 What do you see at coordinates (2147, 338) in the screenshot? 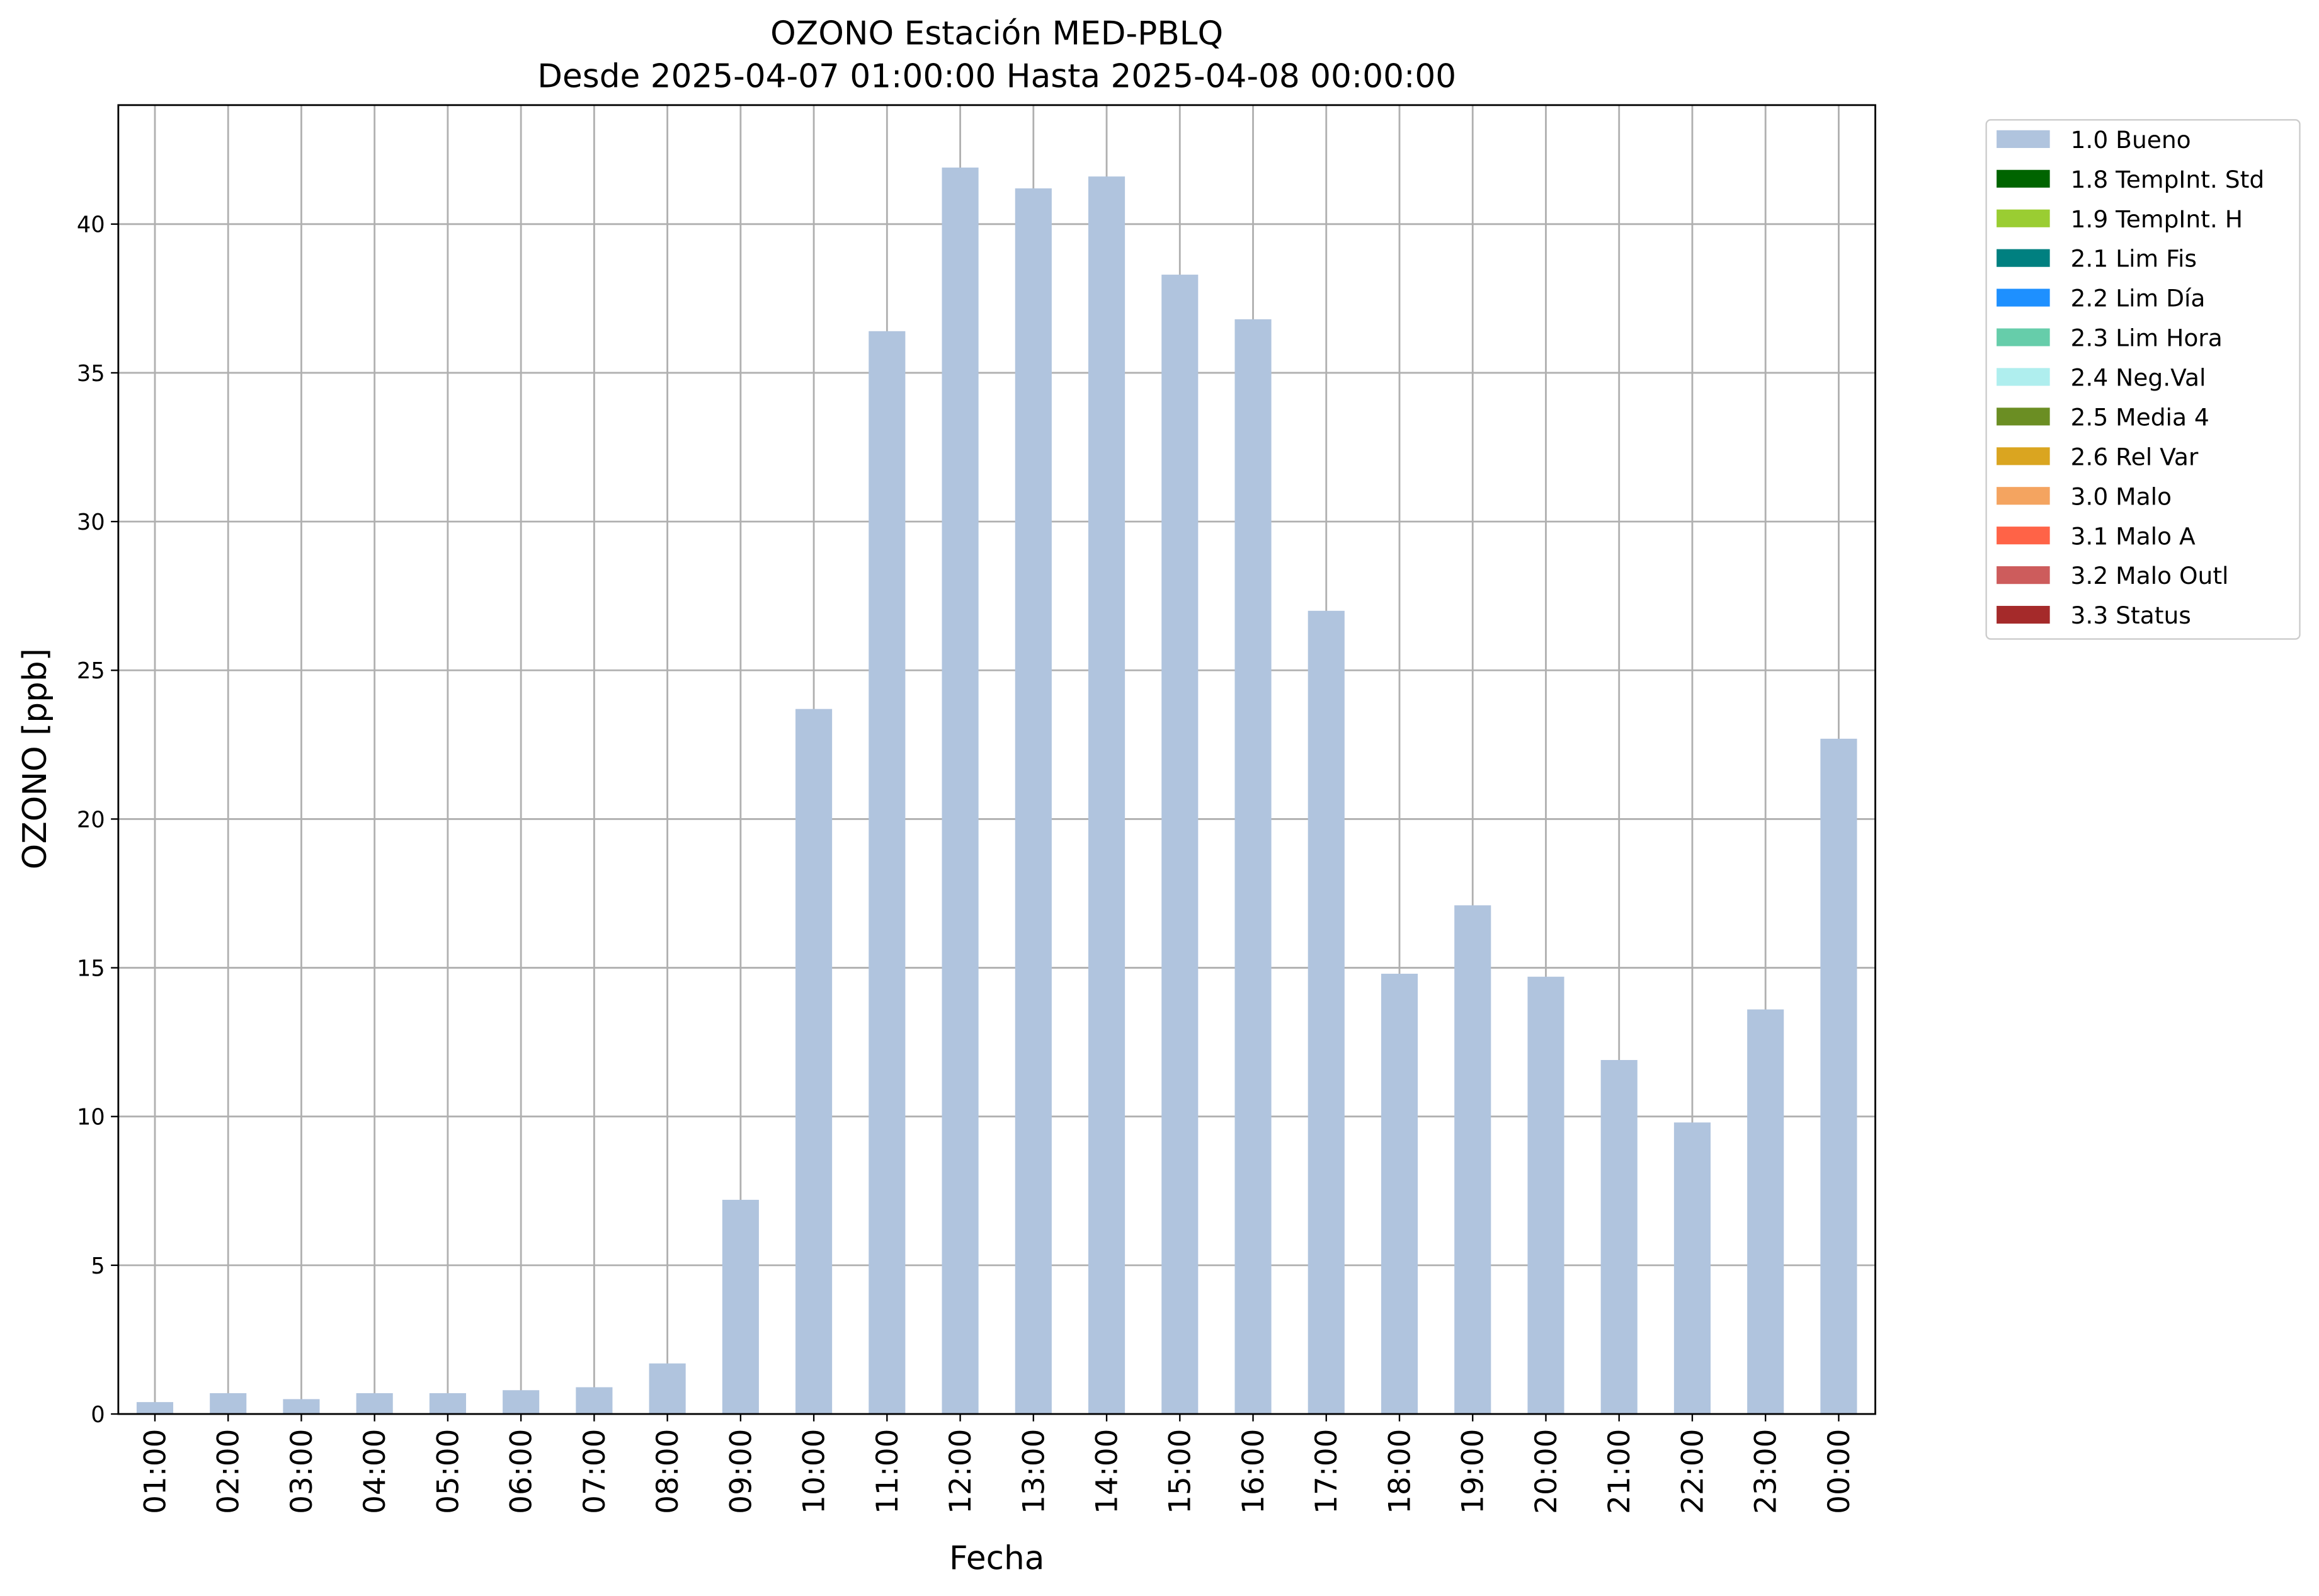
I see `legend-label: 2.3 Lim Hora` at bounding box center [2147, 338].